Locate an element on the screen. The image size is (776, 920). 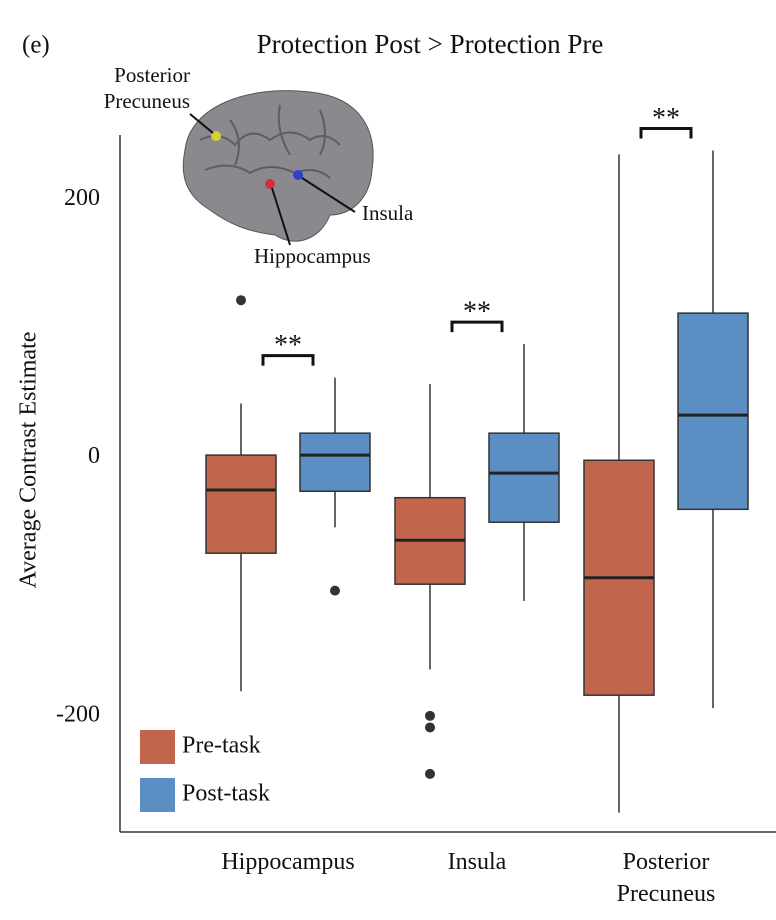
brain-folds is located at coordinates (270, 141).